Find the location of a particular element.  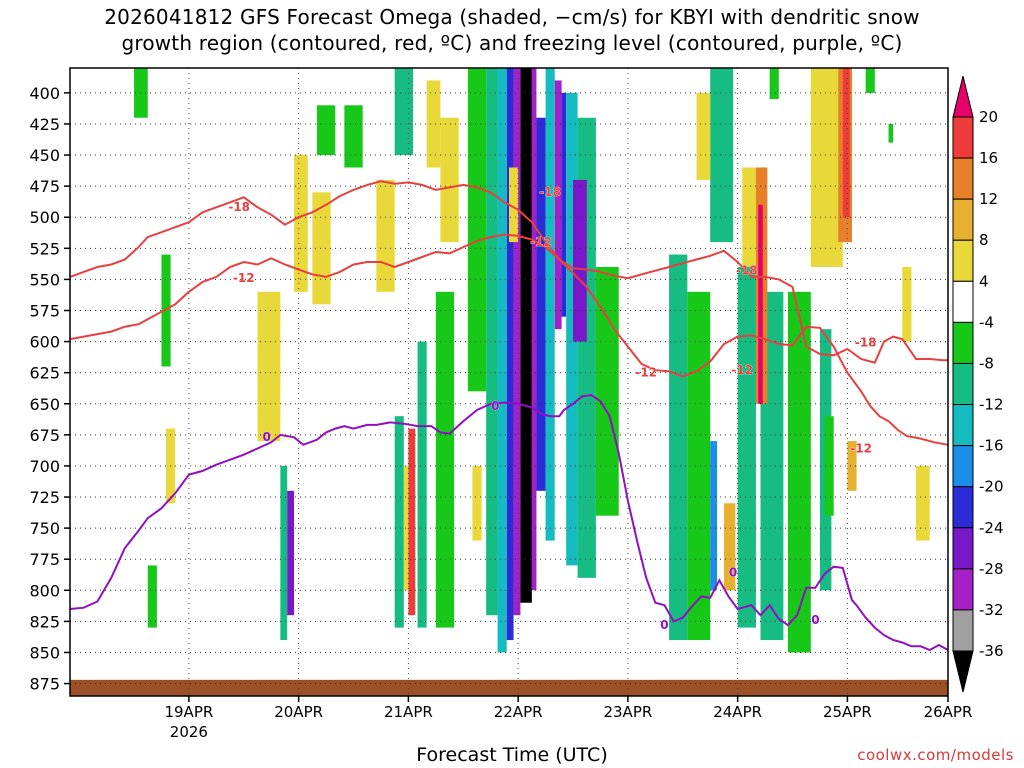

y-tick-label-725: 725 is located at coordinates (44, 497).